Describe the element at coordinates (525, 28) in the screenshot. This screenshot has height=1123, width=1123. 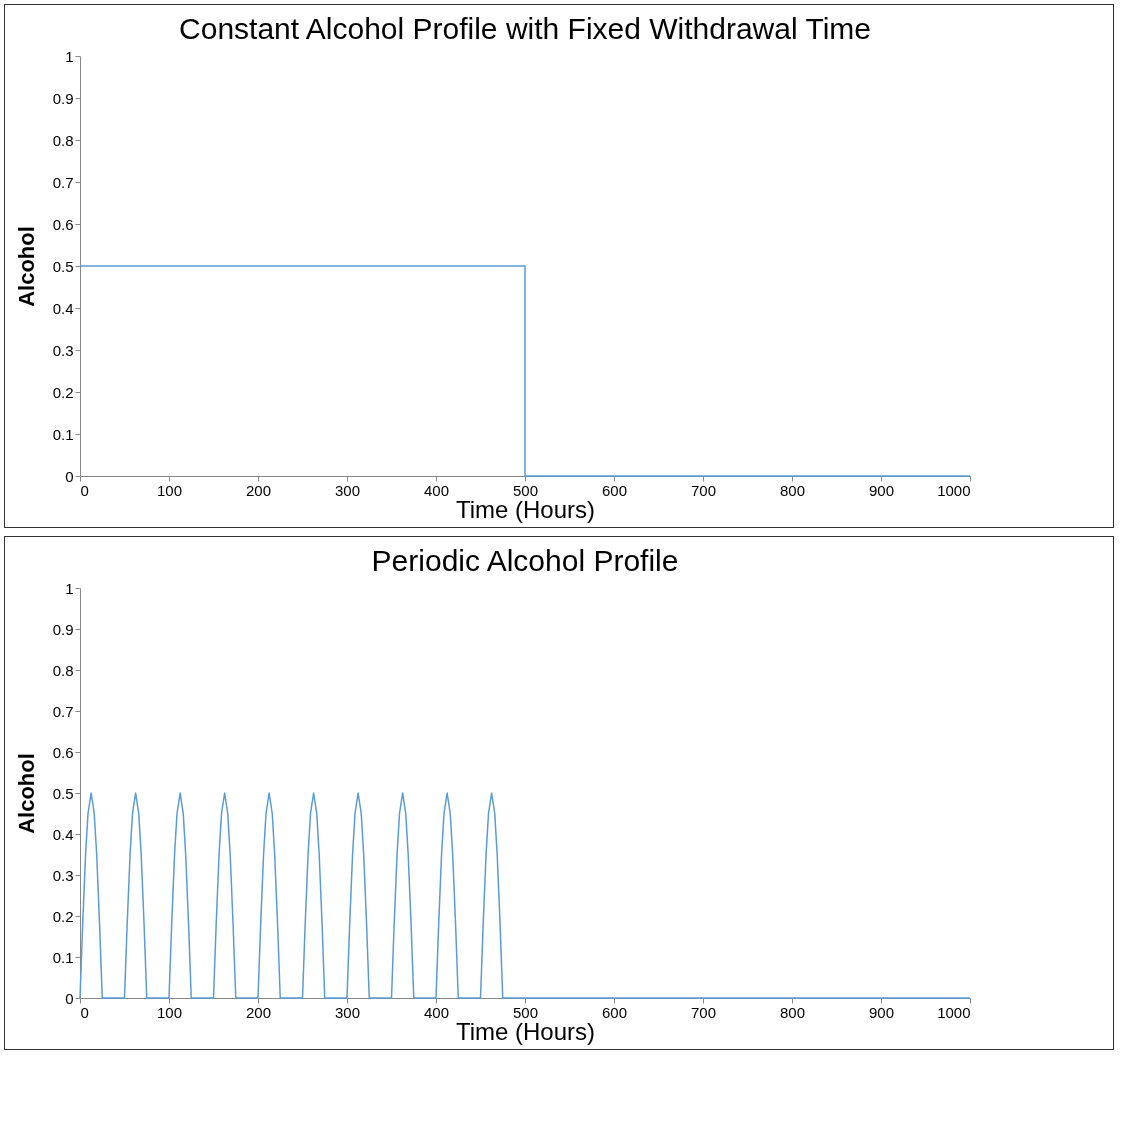
I see `chart-title: Constant Alcohol Profile with Fixed Withdrawal Time` at that location.